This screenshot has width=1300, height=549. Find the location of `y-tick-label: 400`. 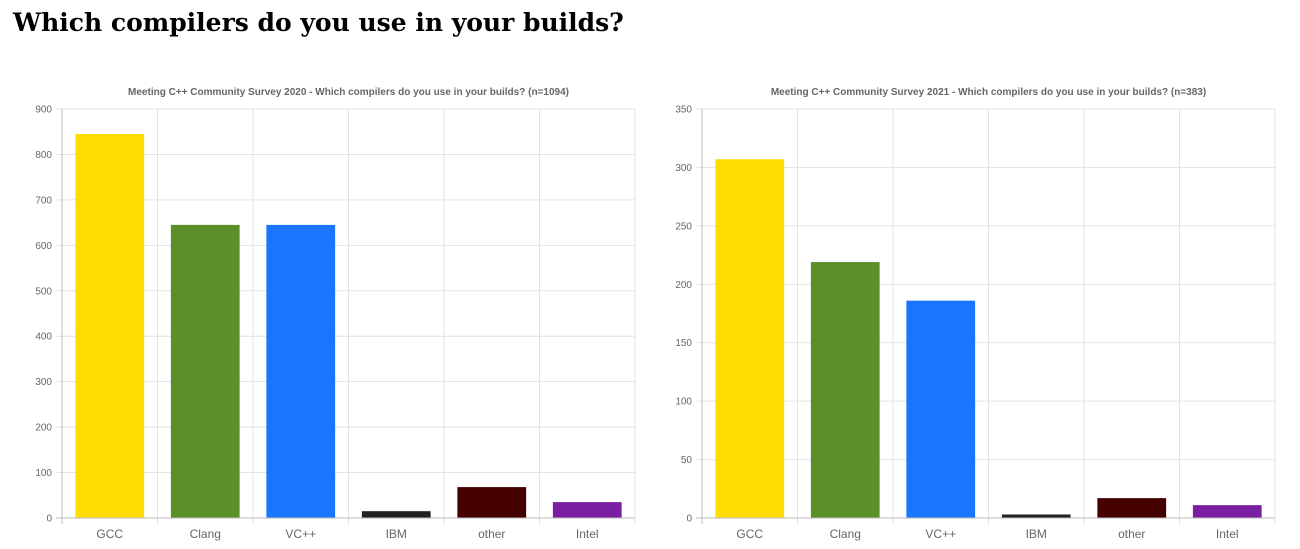

y-tick-label: 400 is located at coordinates (43, 337).